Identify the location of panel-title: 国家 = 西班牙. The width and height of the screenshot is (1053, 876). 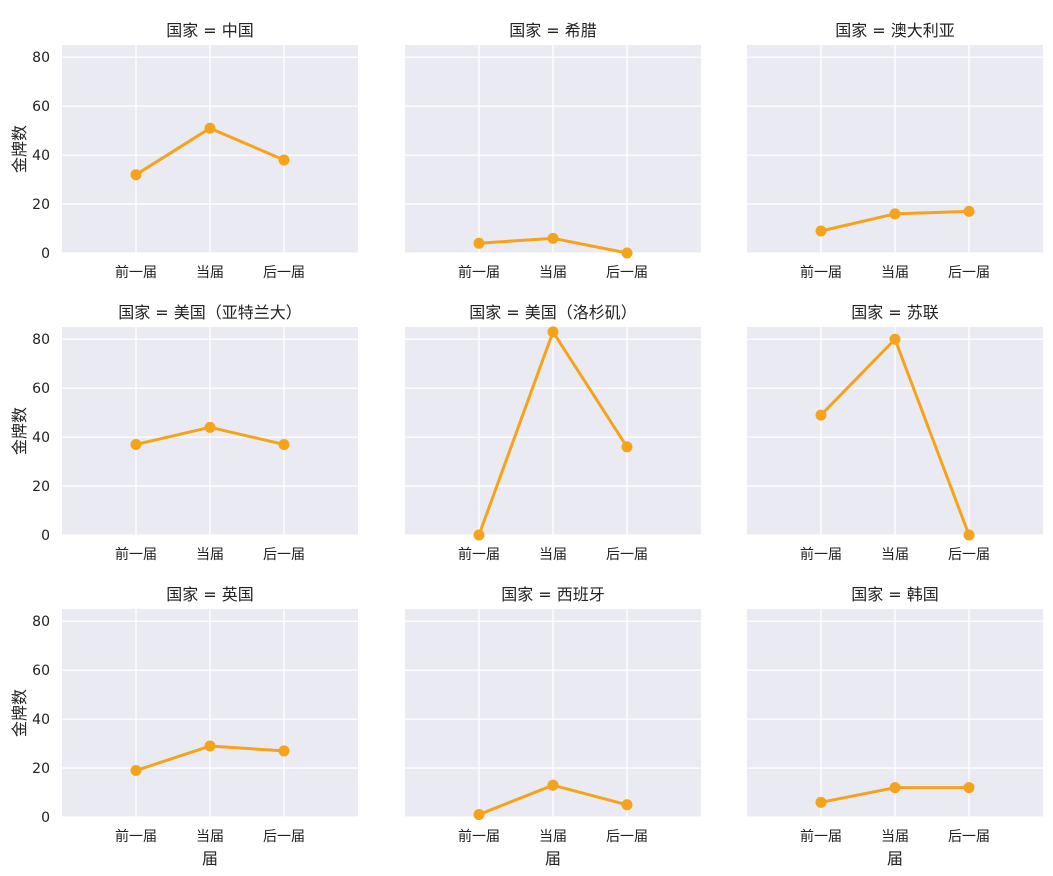
(553, 594).